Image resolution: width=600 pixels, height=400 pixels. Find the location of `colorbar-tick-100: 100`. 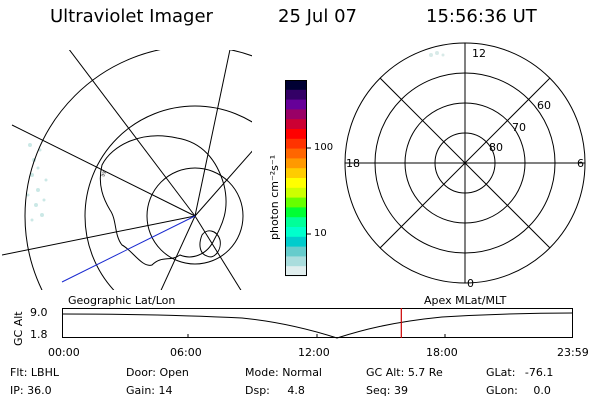

colorbar-tick-100: 100 is located at coordinates (324, 147).